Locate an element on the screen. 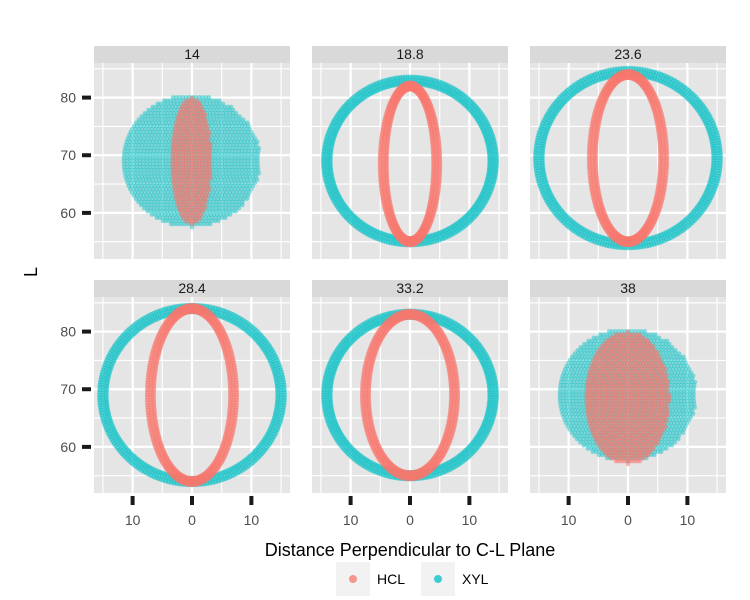 The image size is (750, 600). y-tick-label: 80 is located at coordinates (68, 98).